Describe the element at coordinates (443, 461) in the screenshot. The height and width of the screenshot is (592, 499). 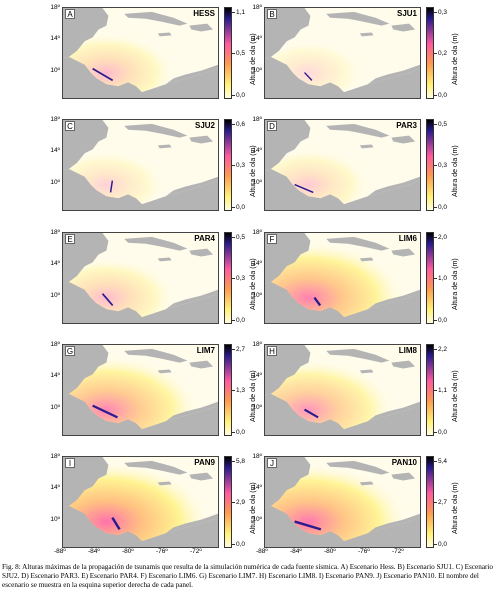
I see `colorbar-tick-label: 5,4` at that location.